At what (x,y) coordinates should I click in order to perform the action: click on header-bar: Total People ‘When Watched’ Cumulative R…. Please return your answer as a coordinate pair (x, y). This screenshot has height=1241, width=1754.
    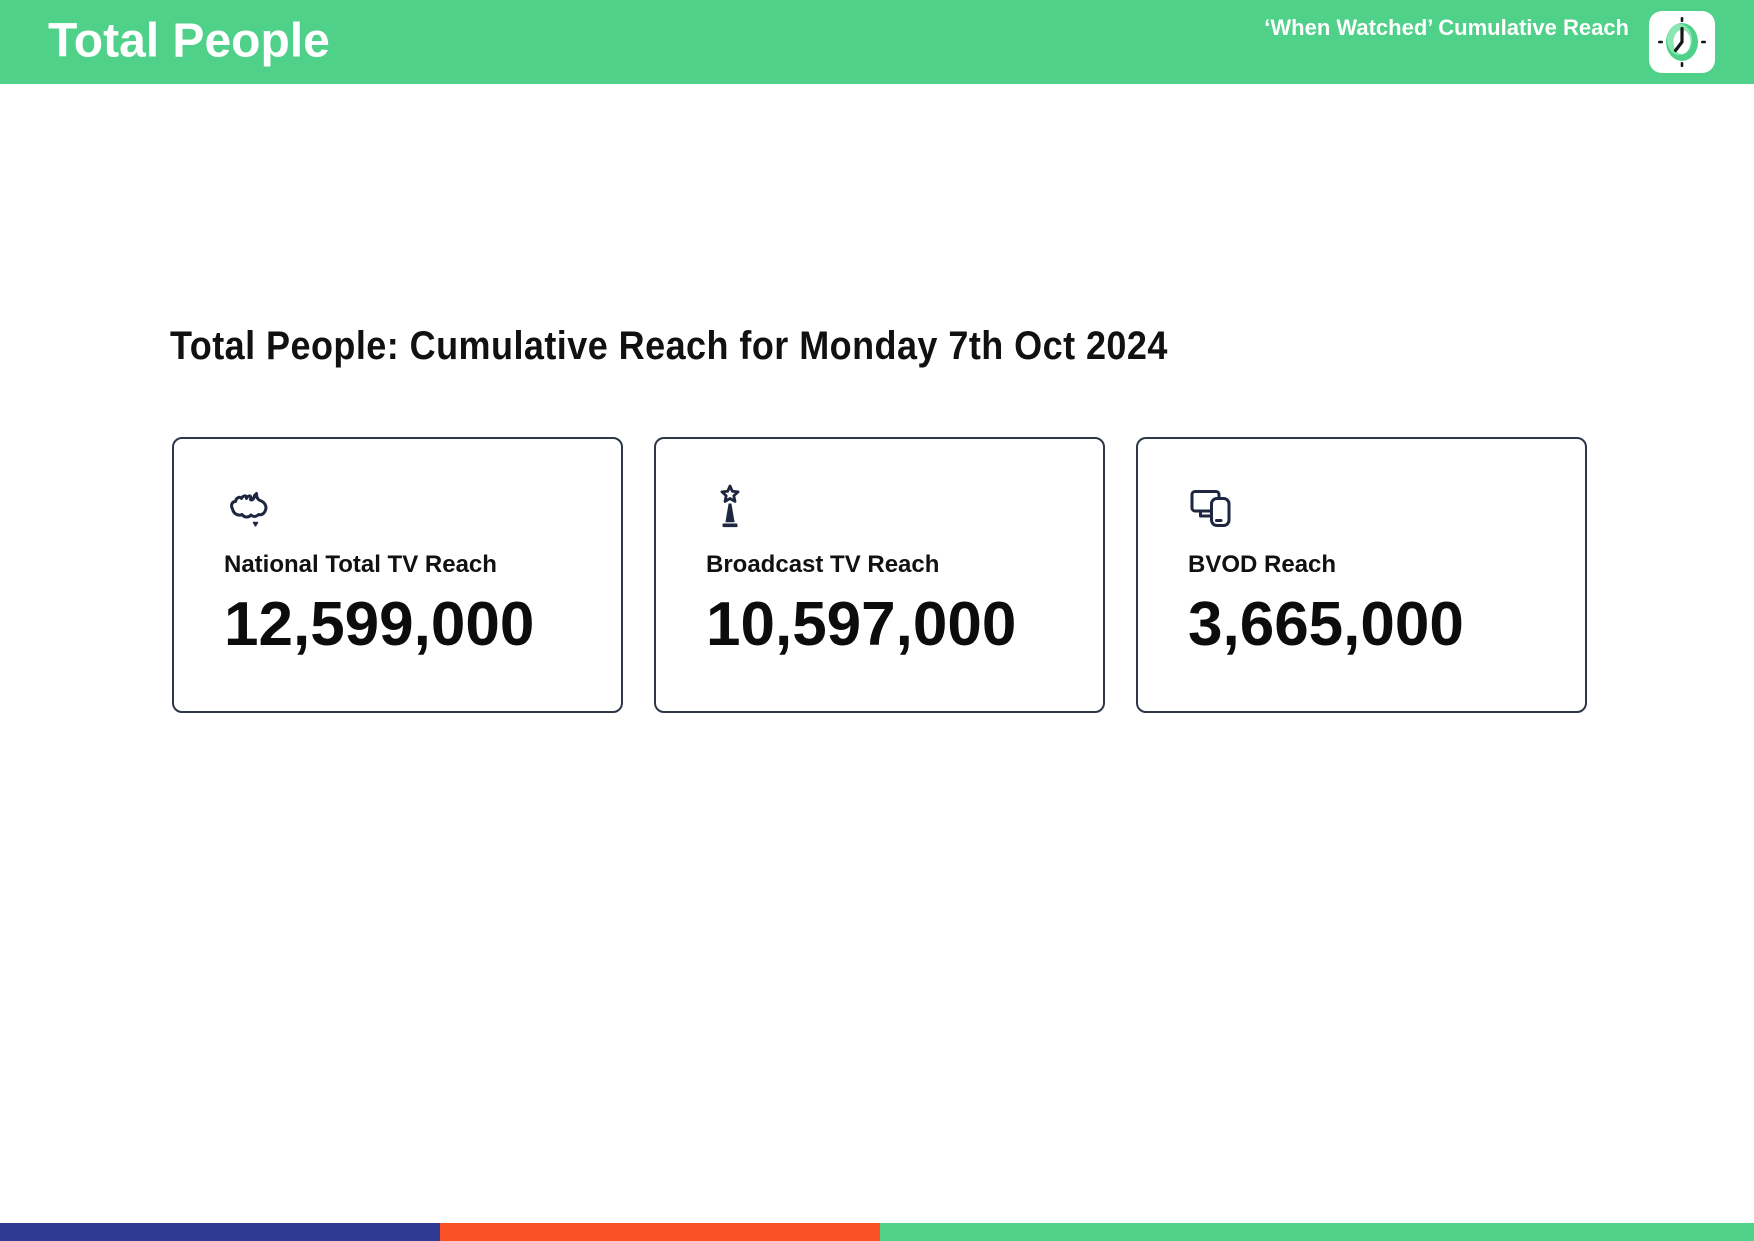
    Looking at the image, I should click on (877, 42).